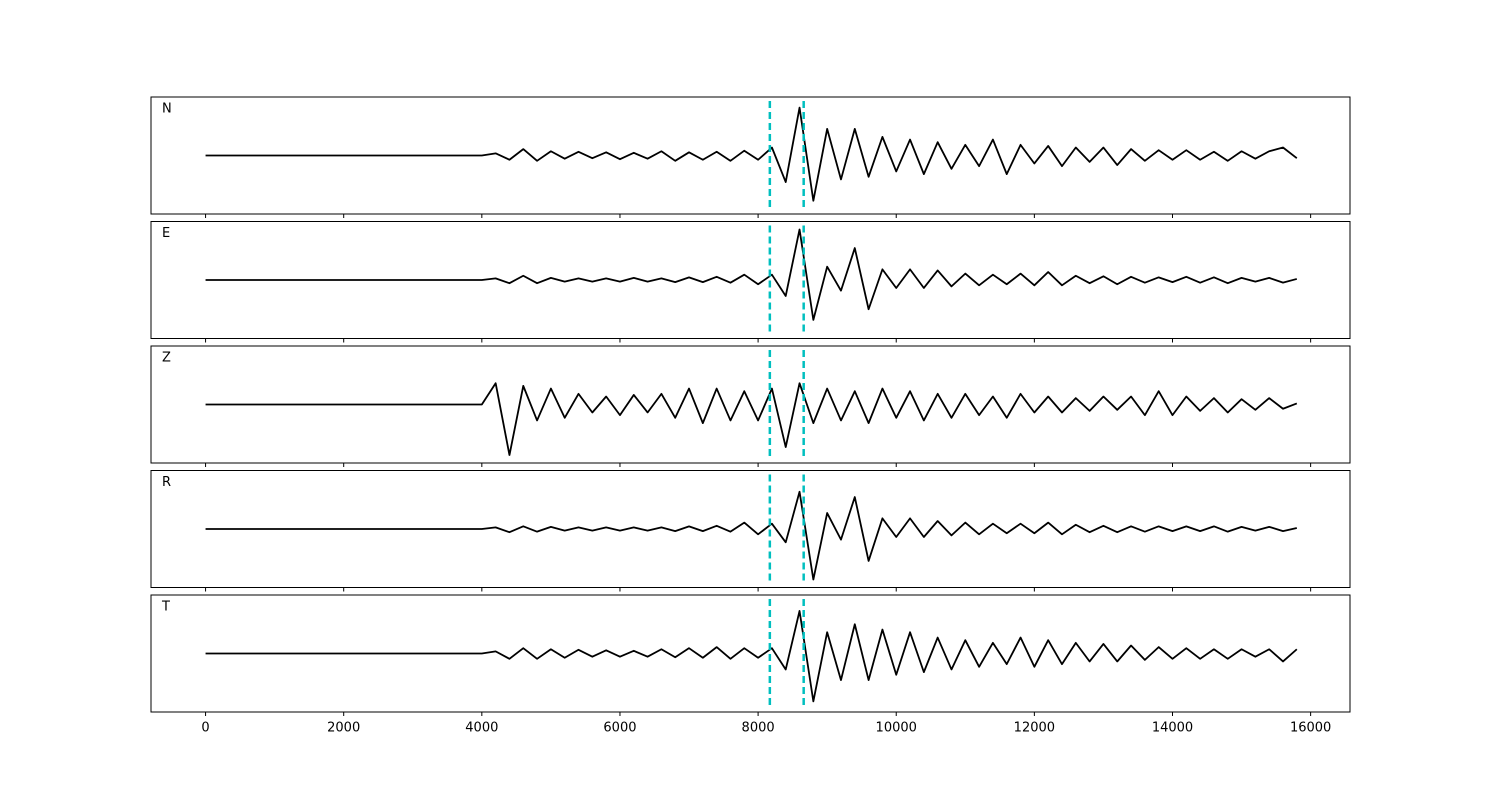  What do you see at coordinates (896, 728) in the screenshot?
I see `x-tick-label: 10000` at bounding box center [896, 728].